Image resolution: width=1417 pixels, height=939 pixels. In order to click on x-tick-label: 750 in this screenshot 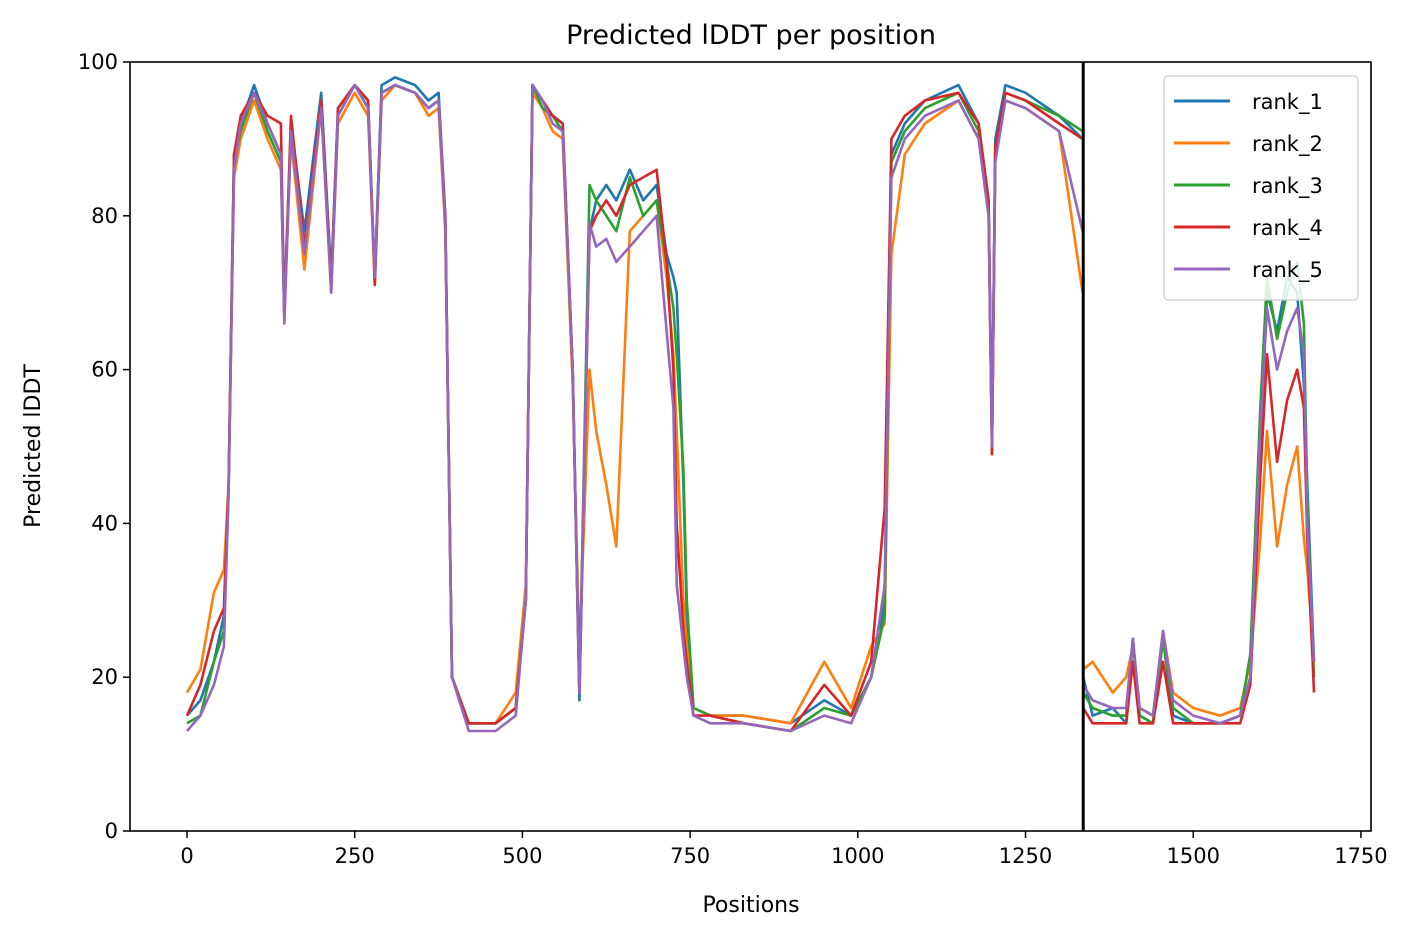, I will do `click(690, 856)`.